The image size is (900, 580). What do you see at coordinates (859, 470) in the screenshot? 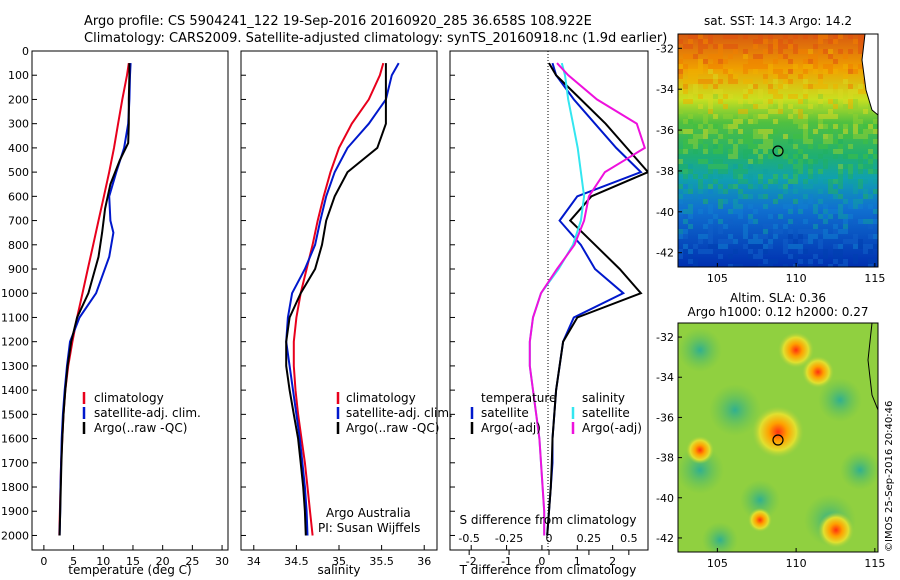
I see `sla-low-blob` at bounding box center [859, 470].